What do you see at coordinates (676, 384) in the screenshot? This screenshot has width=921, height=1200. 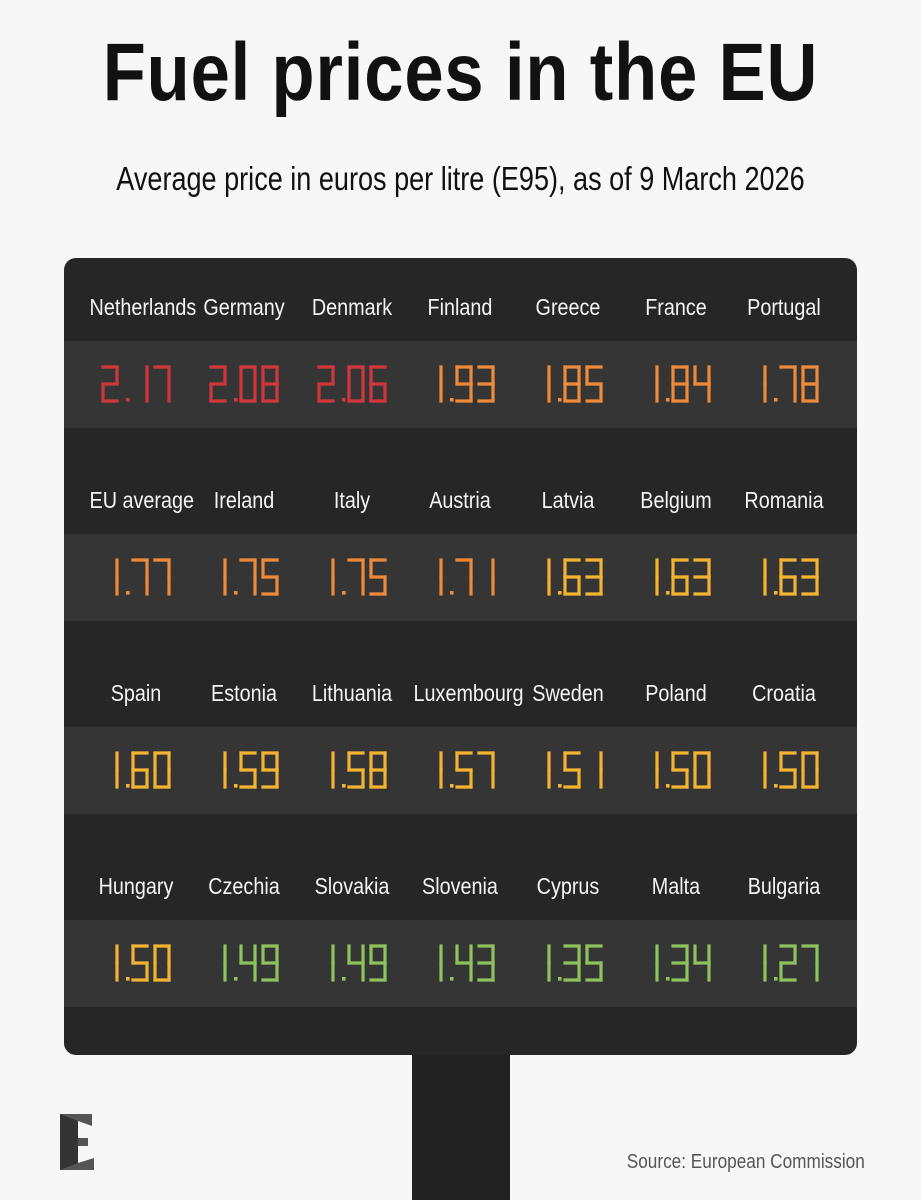 I see `price-cell: 1.84` at bounding box center [676, 384].